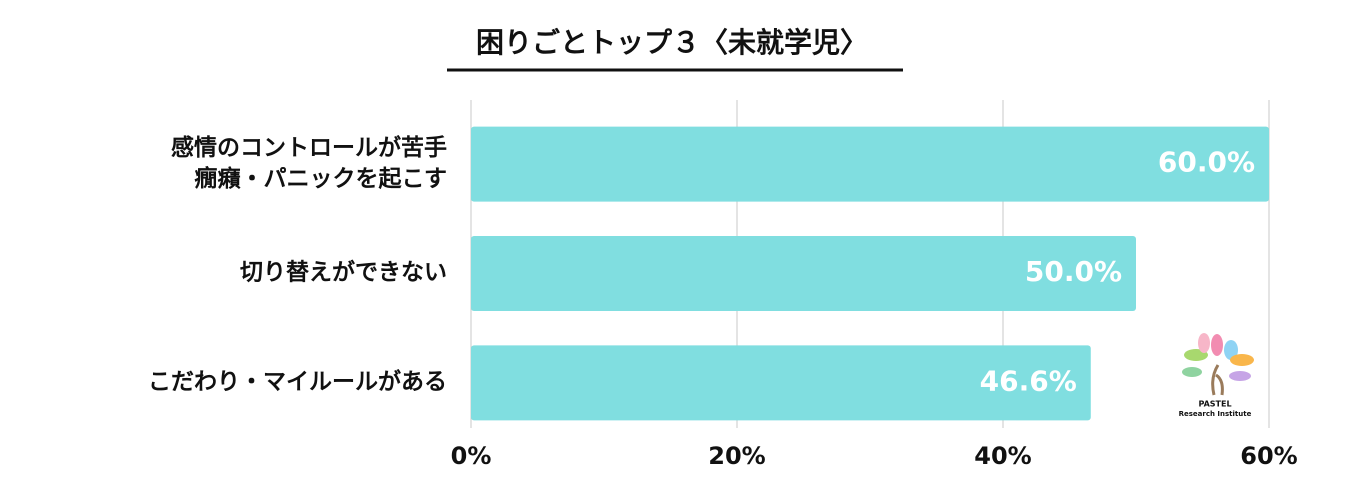 The height and width of the screenshot is (500, 1366). I want to click on logo-name: PASTEL, so click(1214, 404).